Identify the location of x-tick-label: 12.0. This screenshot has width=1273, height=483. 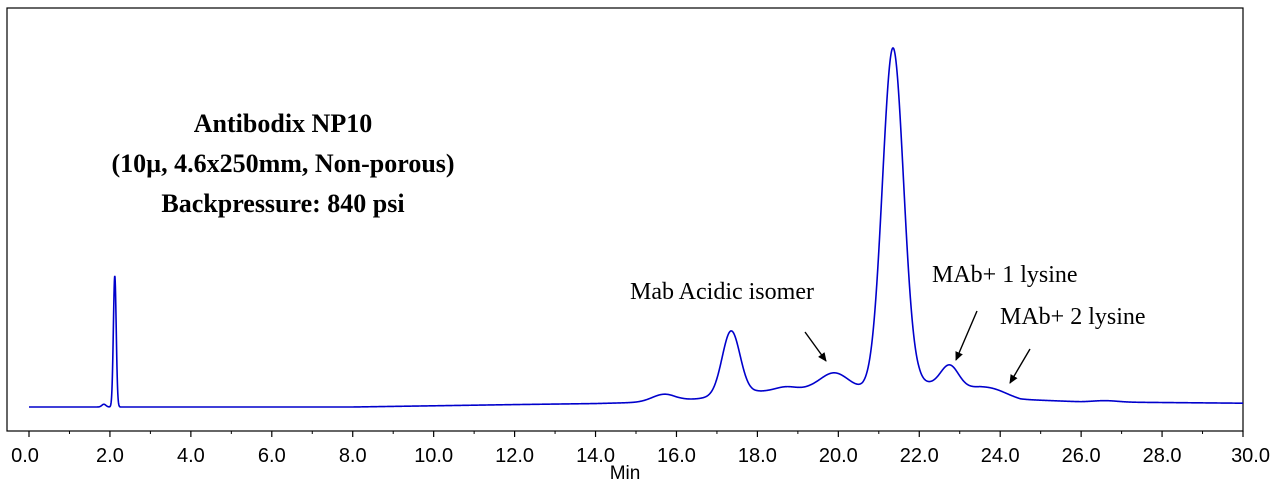
(514, 456).